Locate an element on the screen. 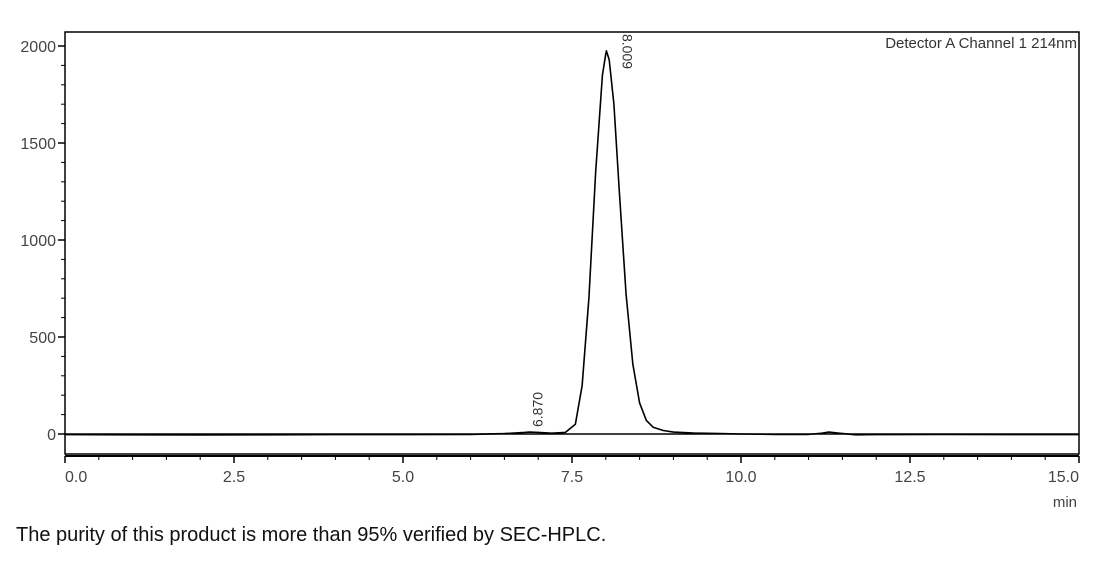  detector-label: Detector A Channel 1 214nm is located at coordinates (981, 43).